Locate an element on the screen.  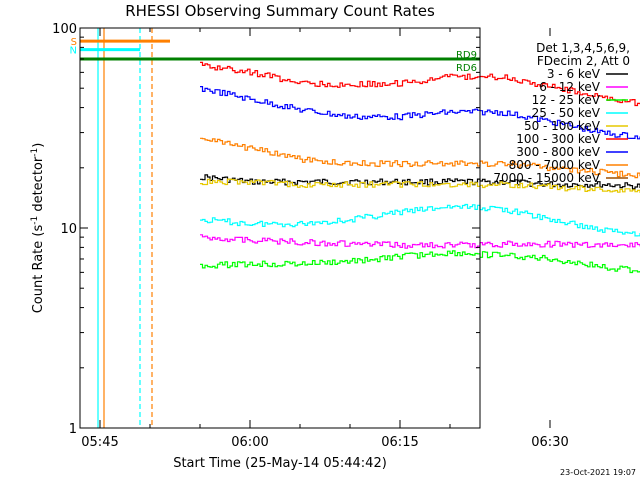
x-axis-label: Start Time (25-May-14 05:44:42) is located at coordinates (280, 463).